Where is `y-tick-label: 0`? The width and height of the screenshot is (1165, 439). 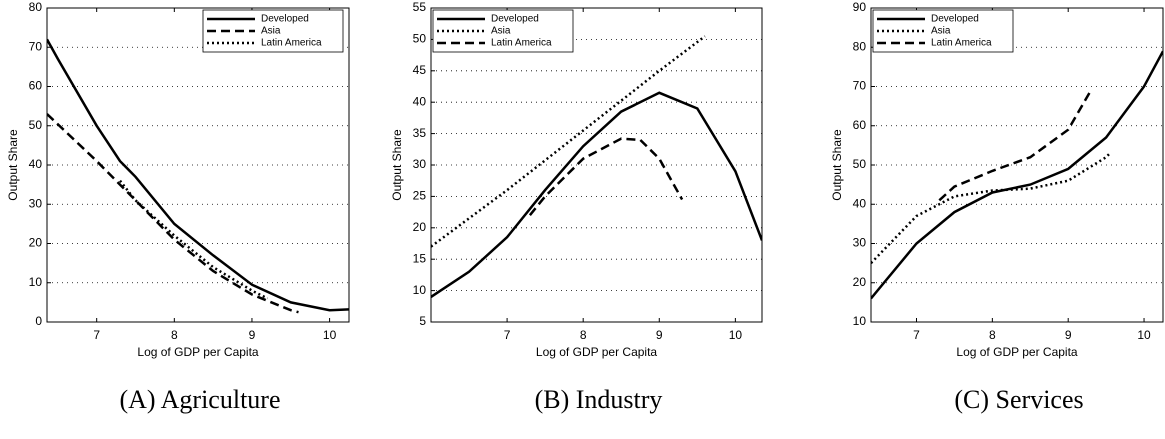
y-tick-label: 0 is located at coordinates (38, 321).